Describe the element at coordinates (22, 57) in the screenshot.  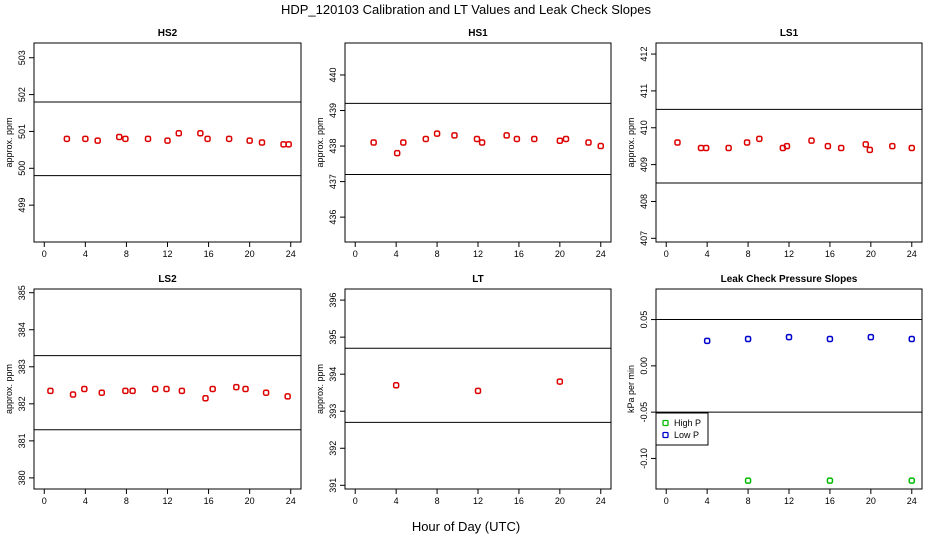
I see `y-tick-label: 503` at that location.